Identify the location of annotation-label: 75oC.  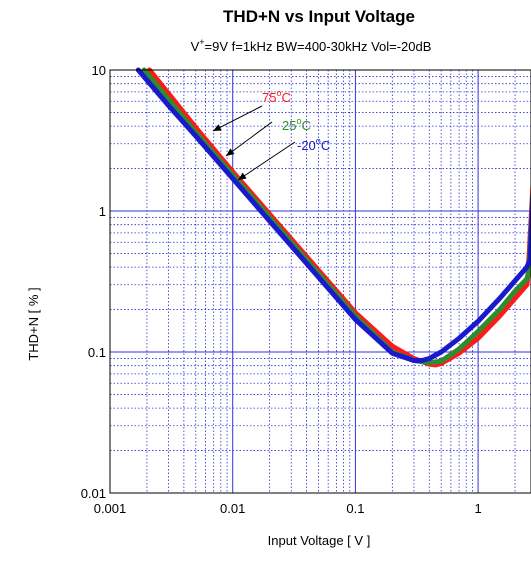
(276, 96).